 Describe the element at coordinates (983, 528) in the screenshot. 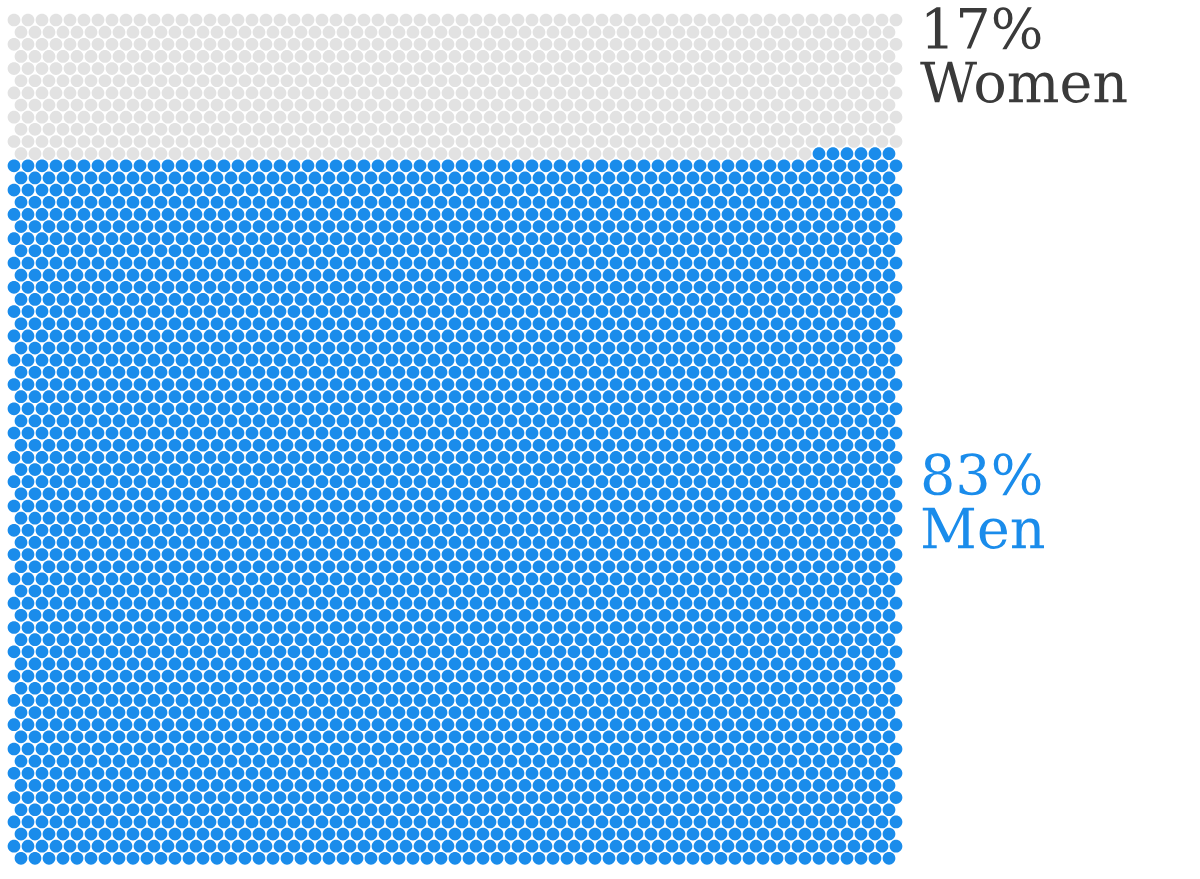

I see `category-label: Men` at that location.